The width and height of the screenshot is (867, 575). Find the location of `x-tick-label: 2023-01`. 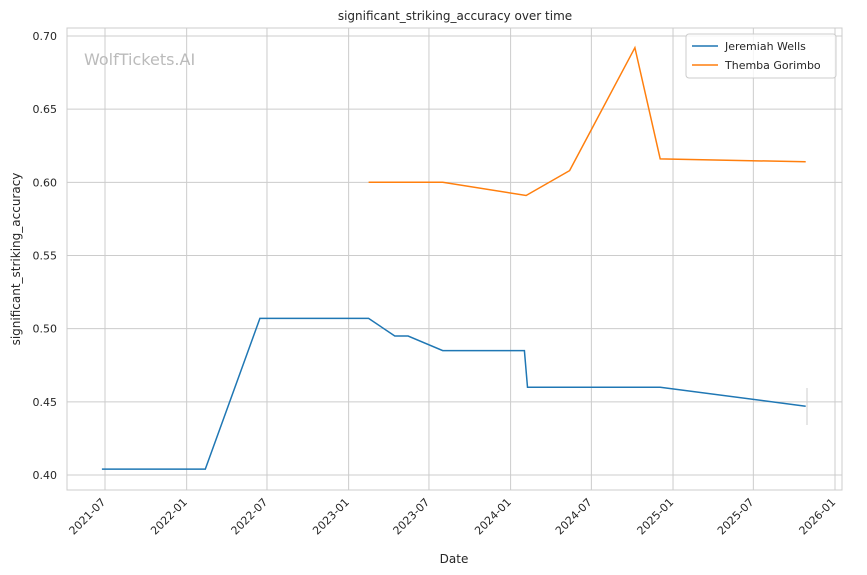

x-tick-label: 2023-01 is located at coordinates (331, 517).